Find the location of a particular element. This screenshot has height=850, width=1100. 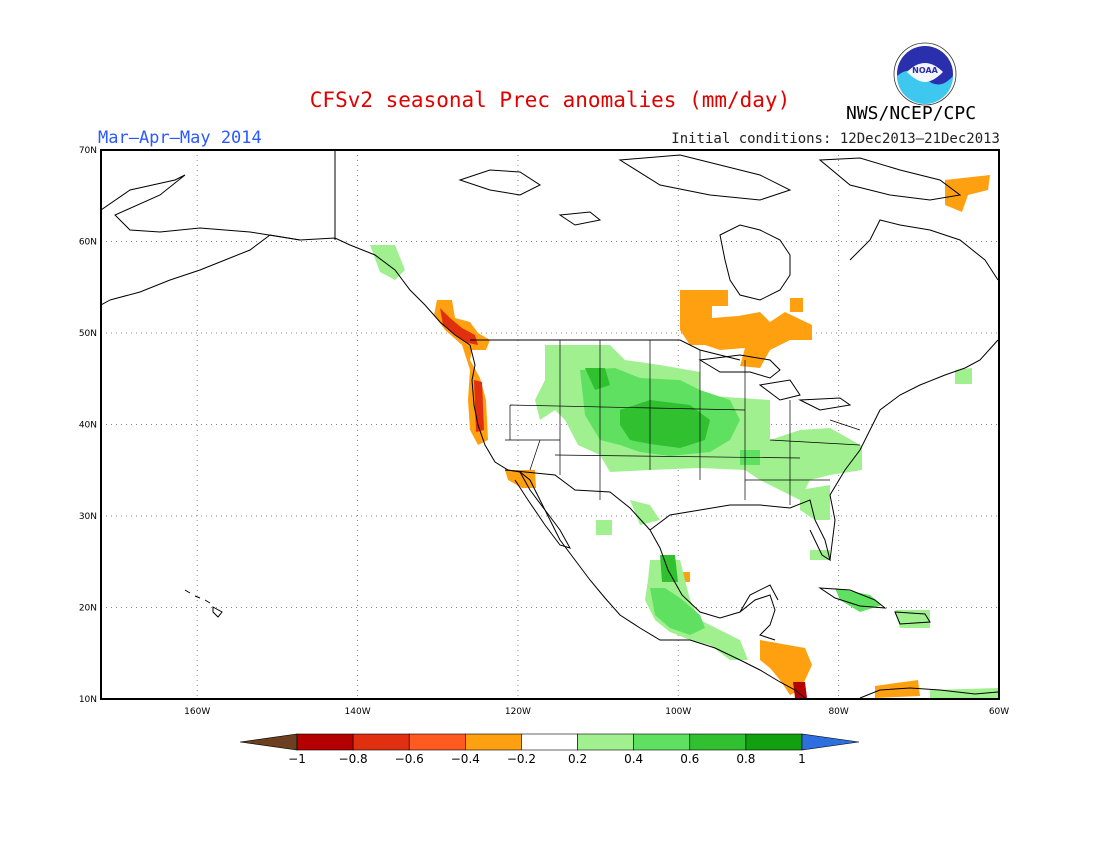

lat-label: 20N is located at coordinates (88, 609).